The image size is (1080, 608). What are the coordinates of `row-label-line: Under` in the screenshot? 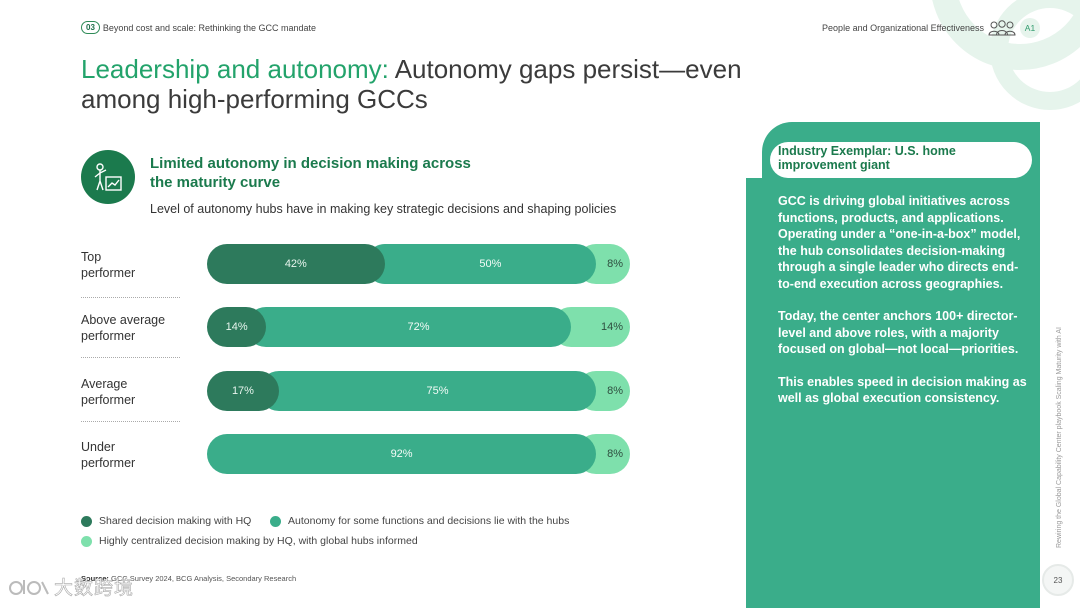 It's located at (98, 447).